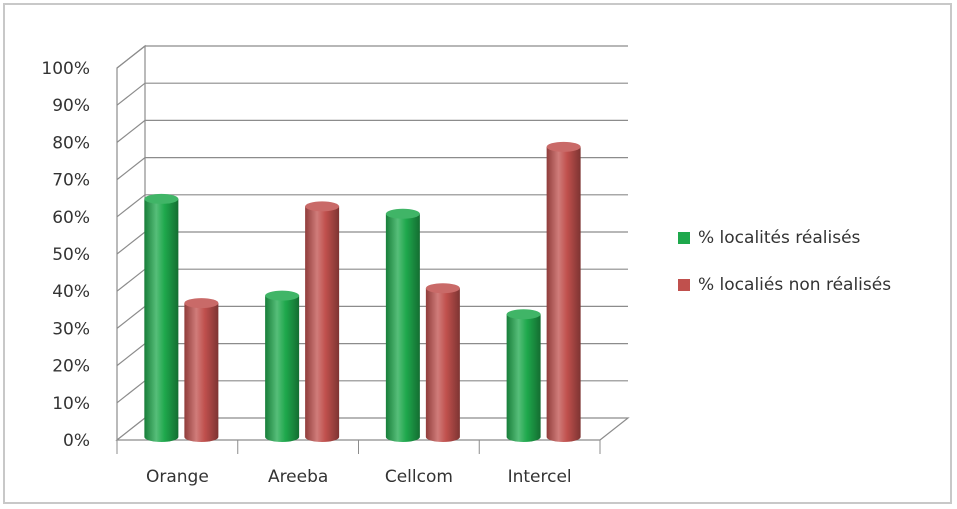  Describe the element at coordinates (71, 292) in the screenshot. I see `y-tick-label: 40%` at that location.